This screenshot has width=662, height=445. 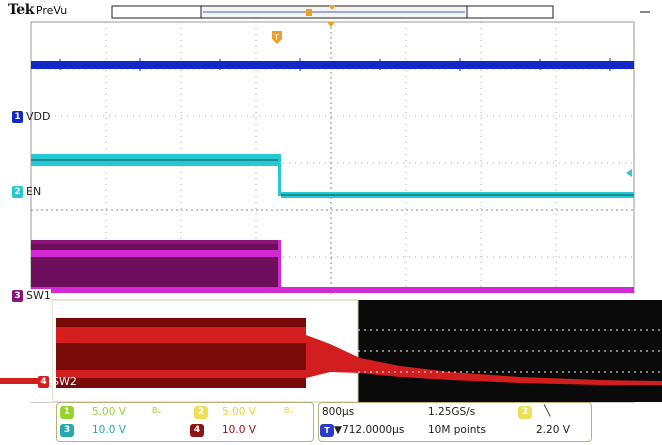 What do you see at coordinates (67, 430) in the screenshot?
I see `ch3-chip: 3` at bounding box center [67, 430].